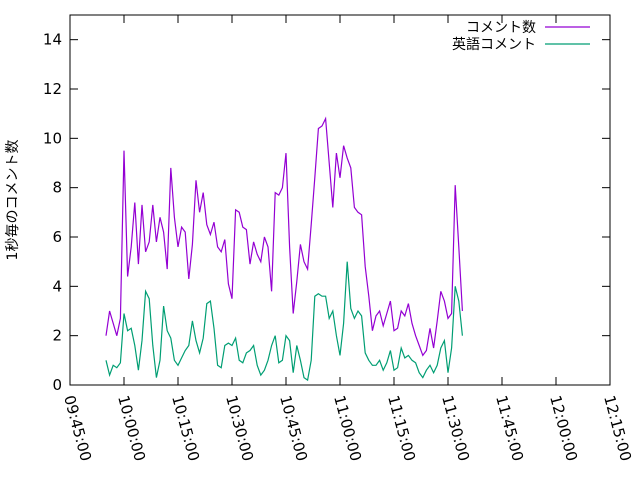 Image resolution: width=640 pixels, height=480 pixels. What do you see at coordinates (57, 237) in the screenshot?
I see `y-tick-label: 6` at bounding box center [57, 237].